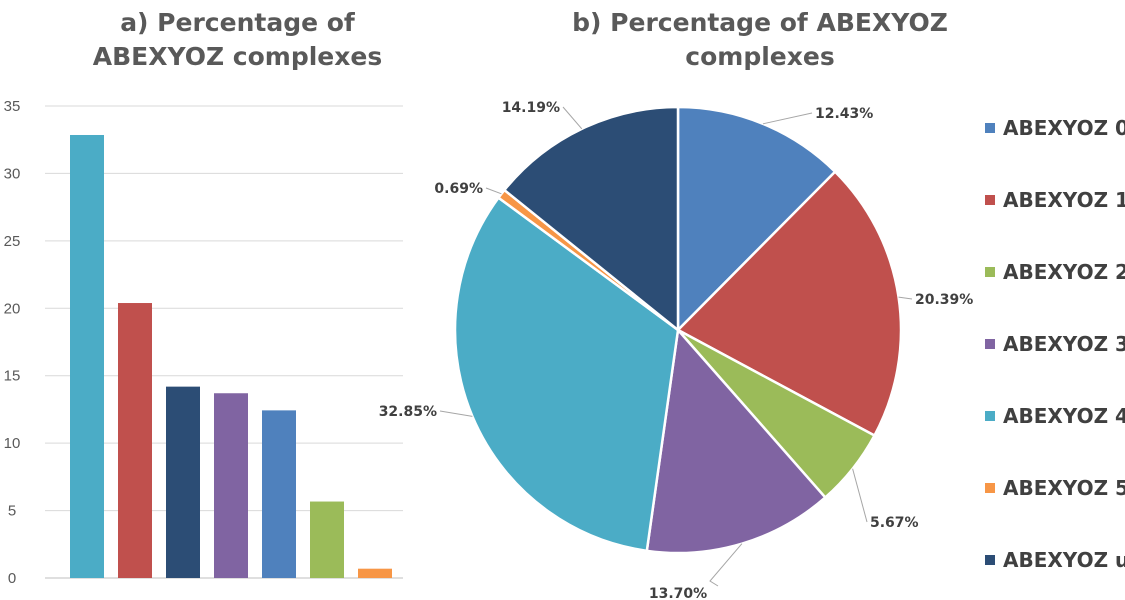 The width and height of the screenshot is (1125, 600). I want to click on y-tick-label: 35, so click(12, 106).